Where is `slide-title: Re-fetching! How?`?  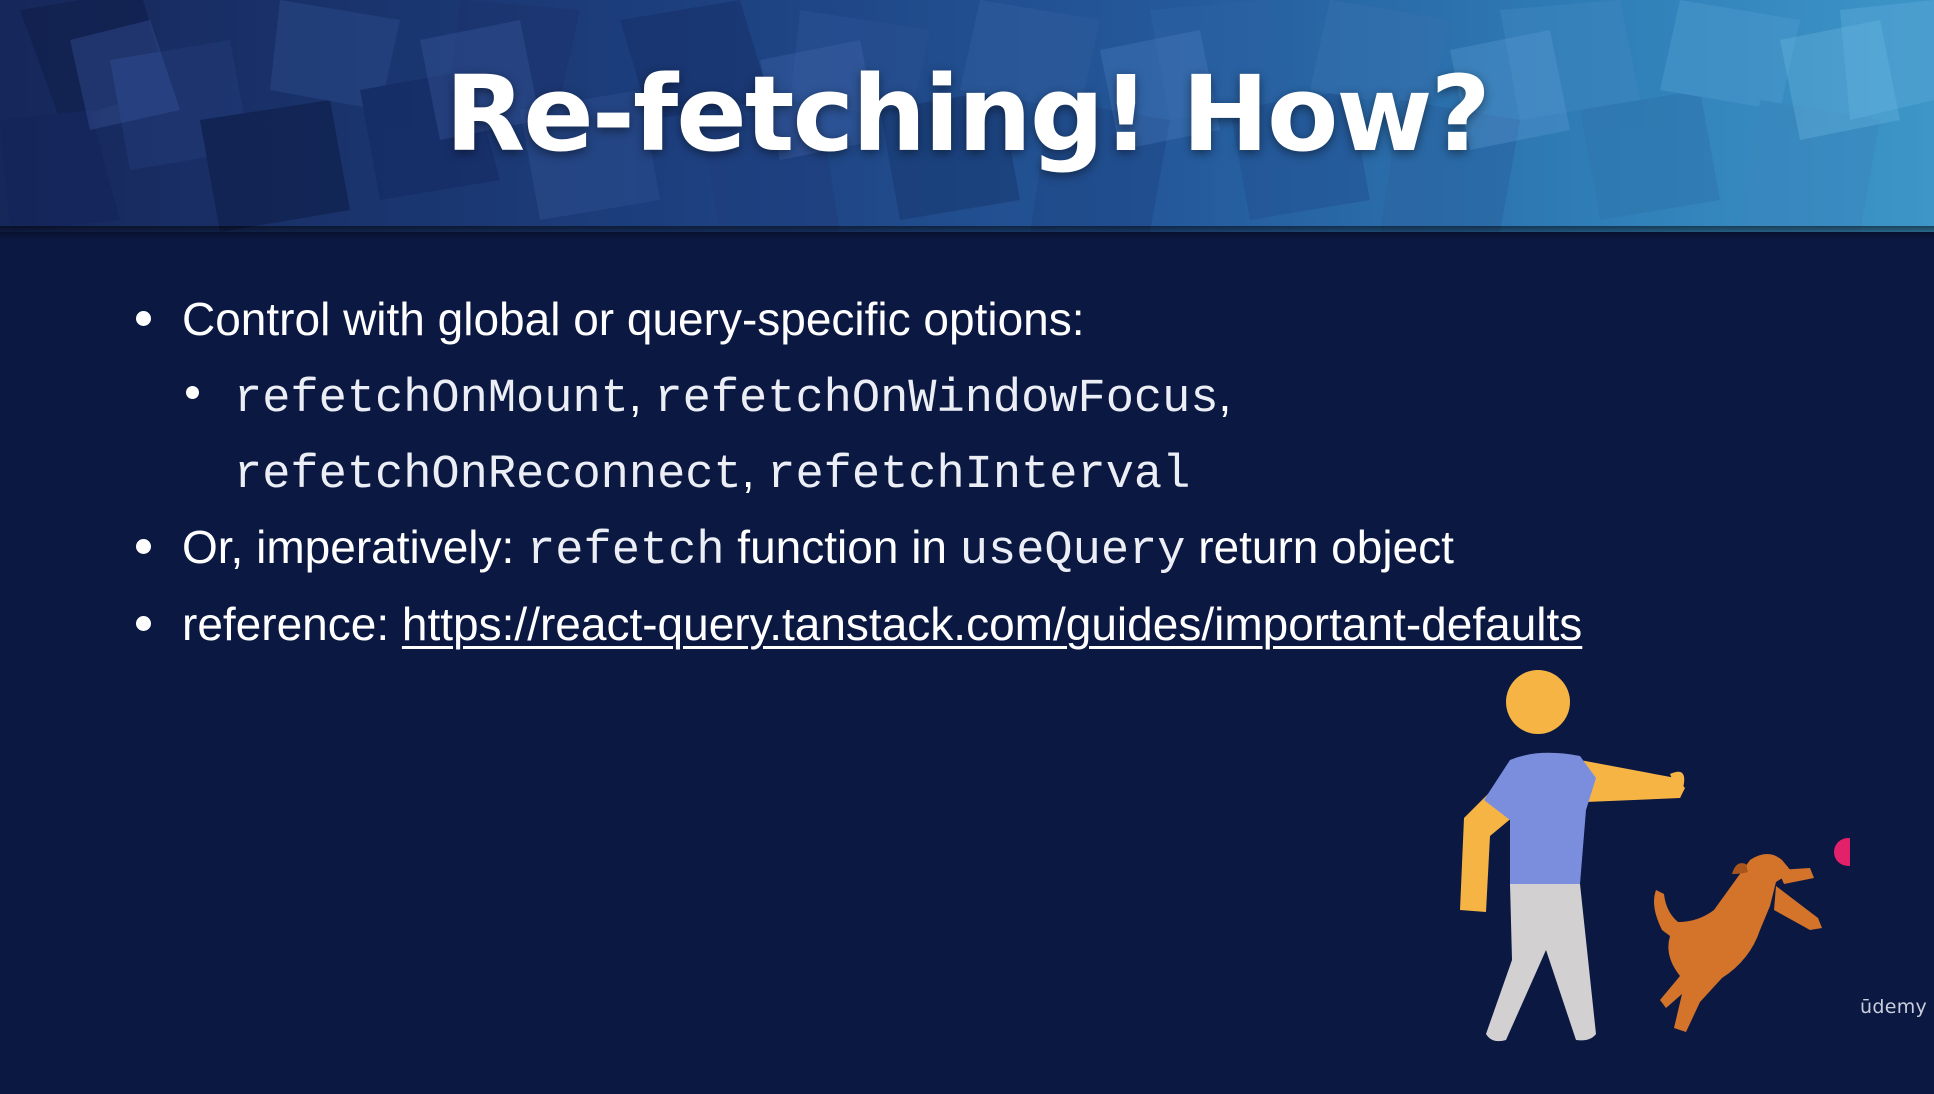 slide-title: Re-fetching! How? is located at coordinates (968, 114).